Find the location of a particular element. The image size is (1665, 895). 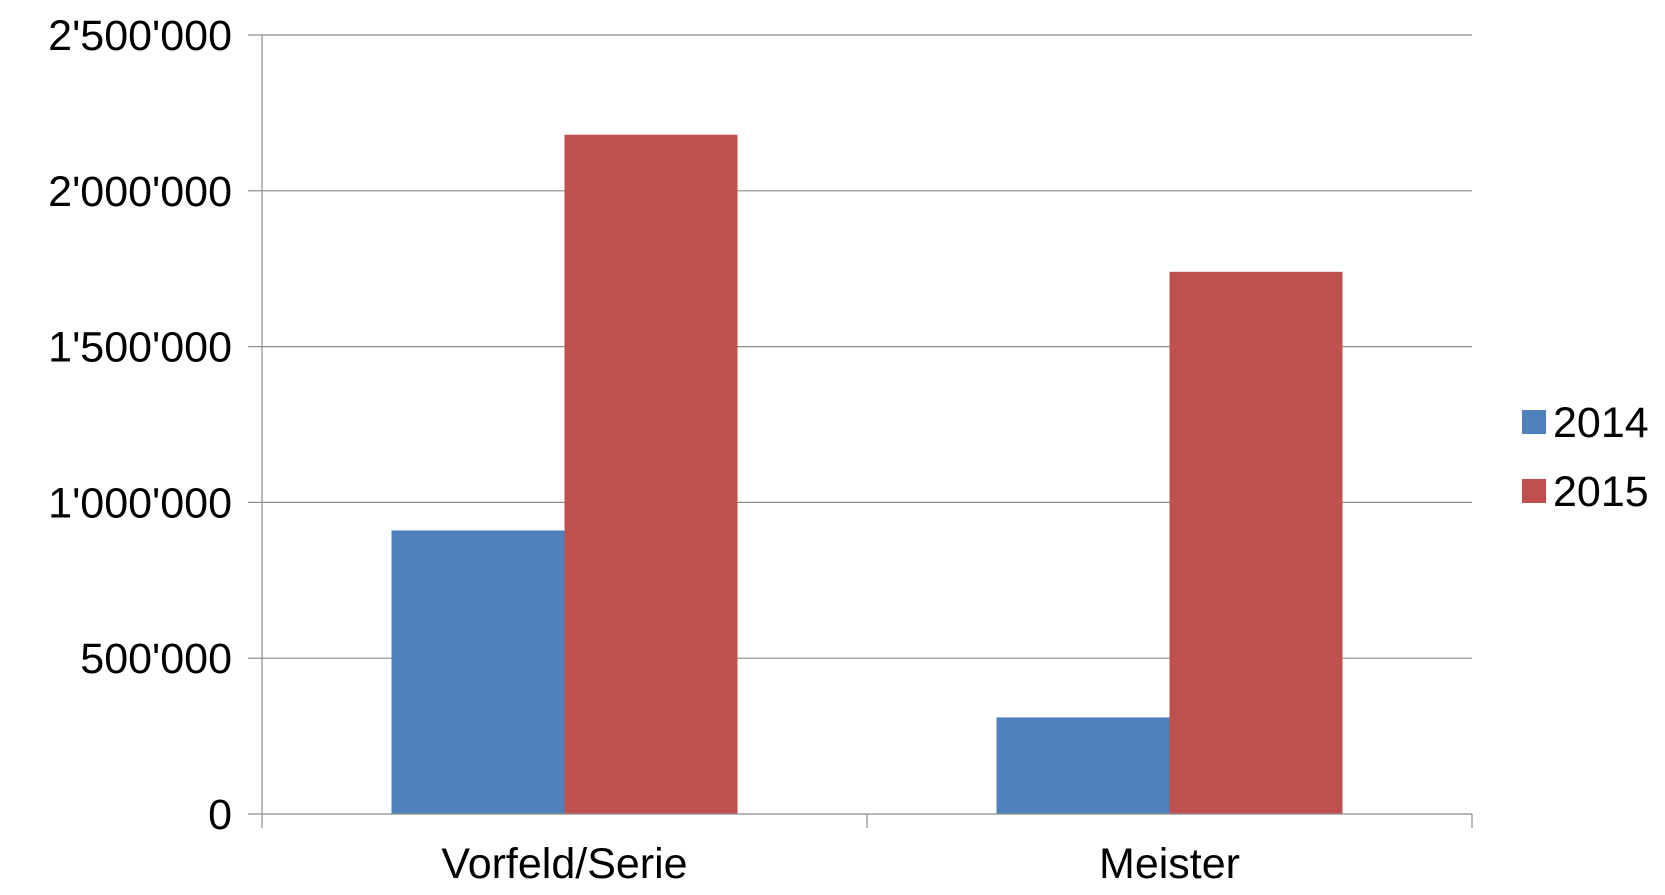

y-tick-label: 2'500'000 is located at coordinates (140, 36).